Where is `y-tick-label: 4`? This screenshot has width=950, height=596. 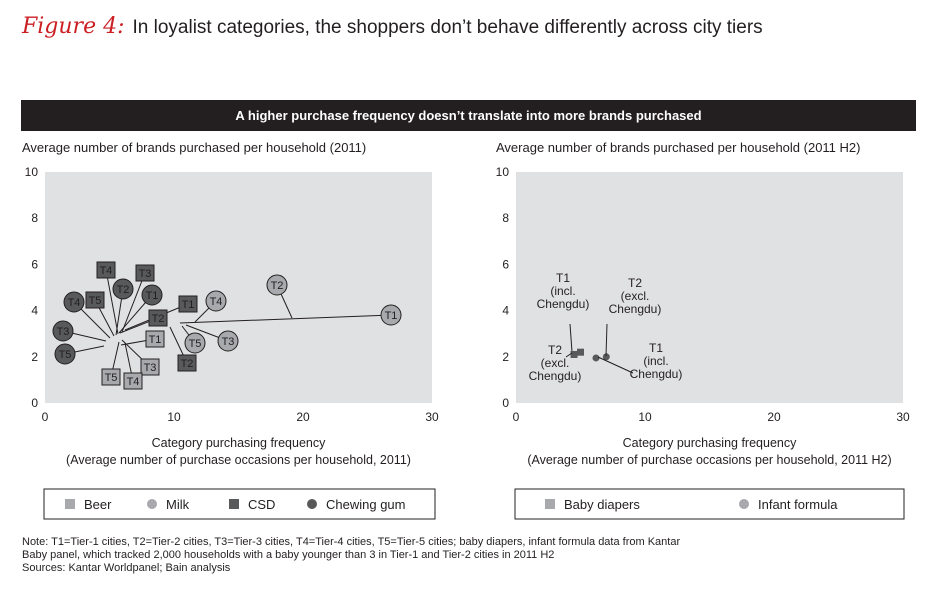
y-tick-label: 4 is located at coordinates (505, 311).